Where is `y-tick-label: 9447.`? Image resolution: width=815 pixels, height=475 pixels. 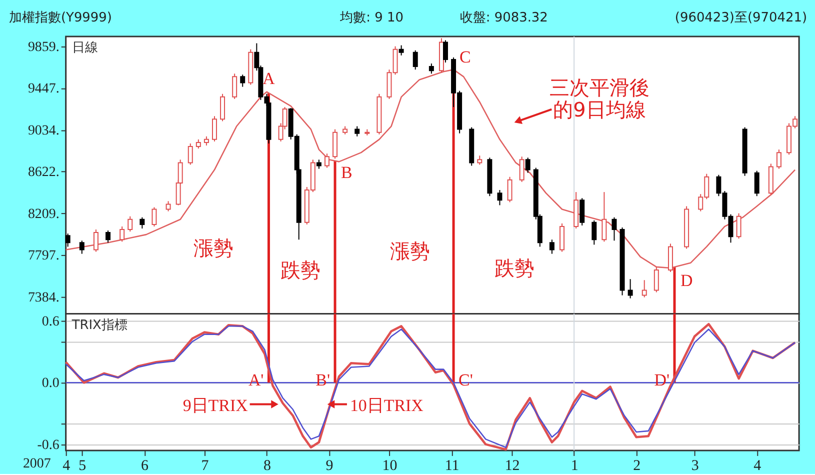 y-tick-label: 9447. is located at coordinates (44, 89).